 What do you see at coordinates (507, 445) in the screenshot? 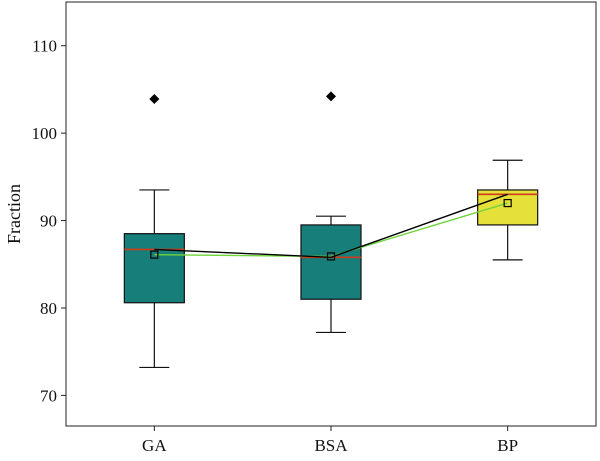
I see `x-tick-label: BP` at bounding box center [507, 445].